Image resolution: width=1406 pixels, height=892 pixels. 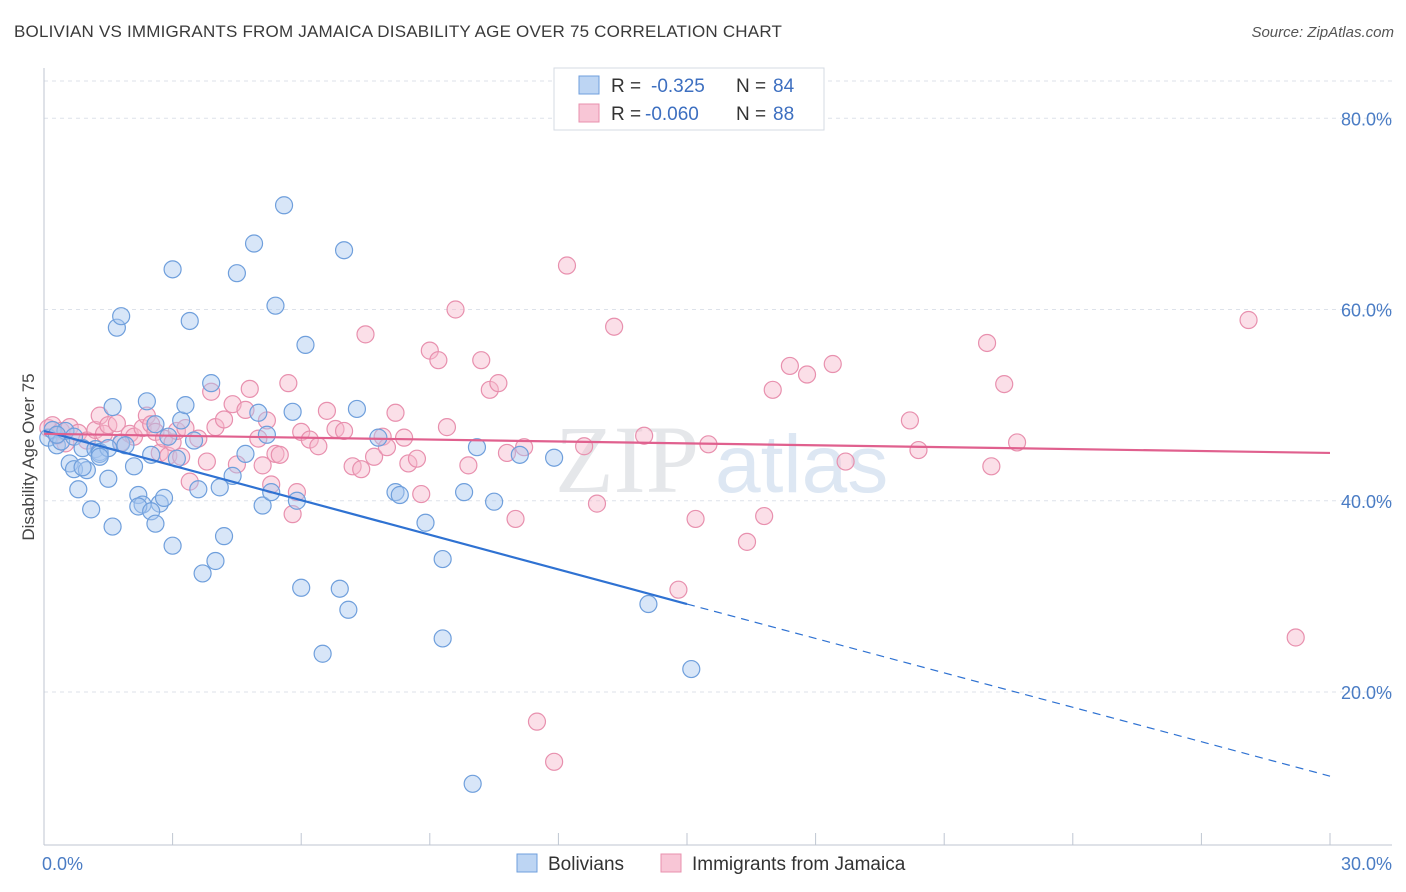 I want to click on trend-line-jamaica, so click(x=687, y=443).